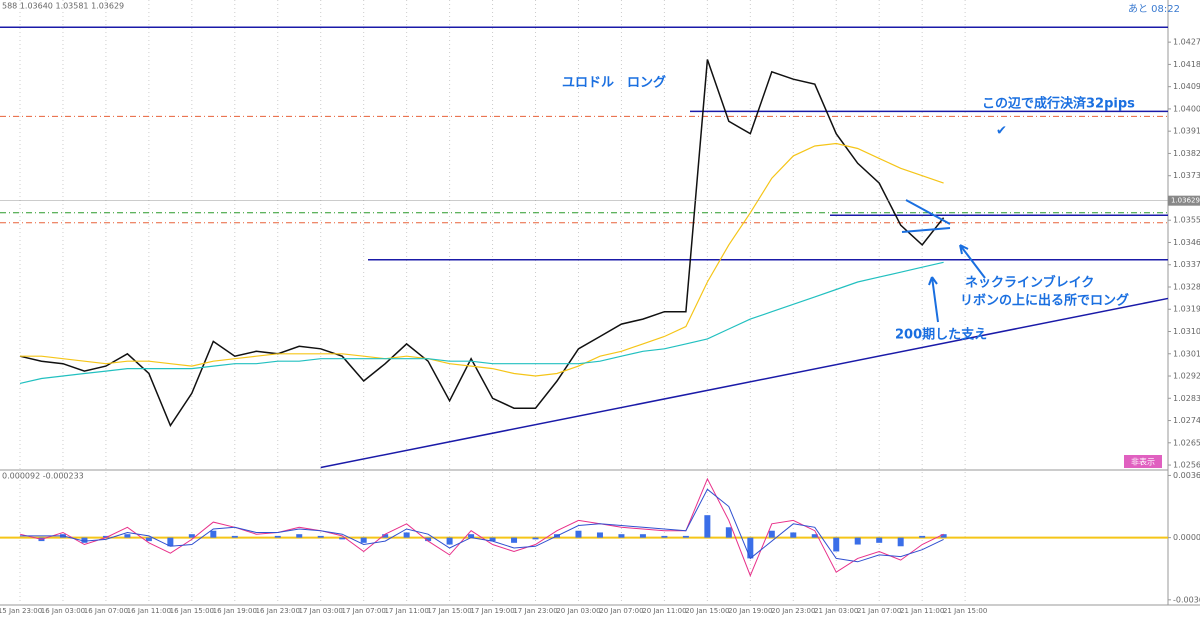 The width and height of the screenshot is (1200, 619). What do you see at coordinates (1186, 537) in the screenshot?
I see `y-tick-label: 0.0000` at bounding box center [1186, 537].